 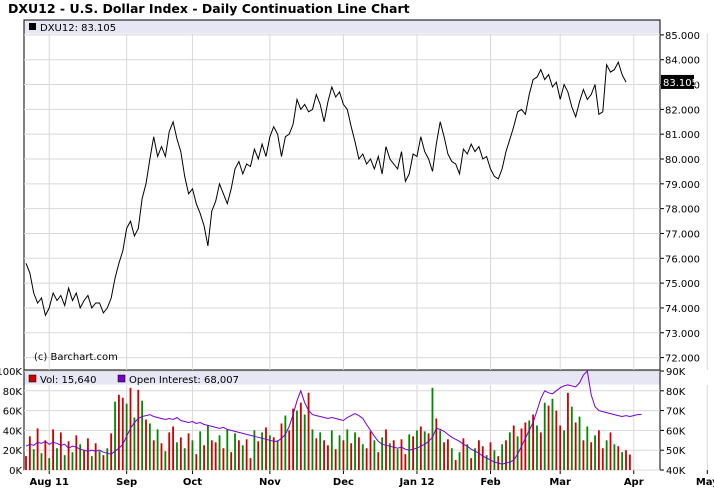 I want to click on volume-left-tick-label: 80K, so click(x=13, y=392).